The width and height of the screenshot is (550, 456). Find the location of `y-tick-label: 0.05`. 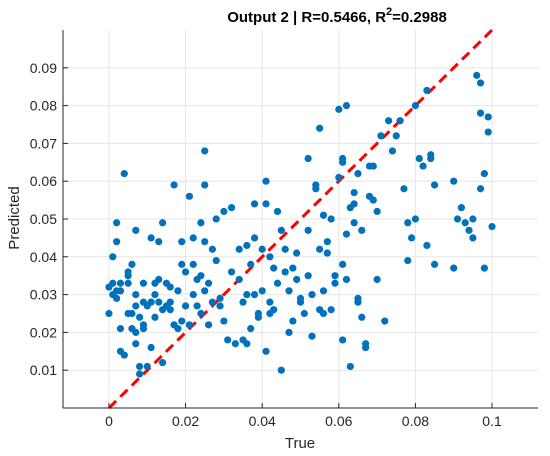

y-tick-label: 0.05 is located at coordinates (43, 219).